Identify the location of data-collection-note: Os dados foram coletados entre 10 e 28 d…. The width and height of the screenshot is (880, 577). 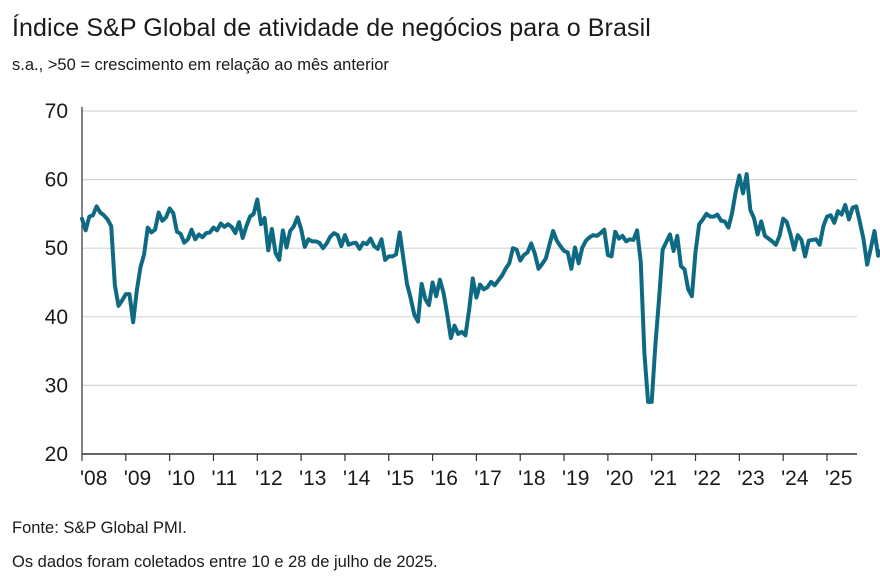
(225, 562).